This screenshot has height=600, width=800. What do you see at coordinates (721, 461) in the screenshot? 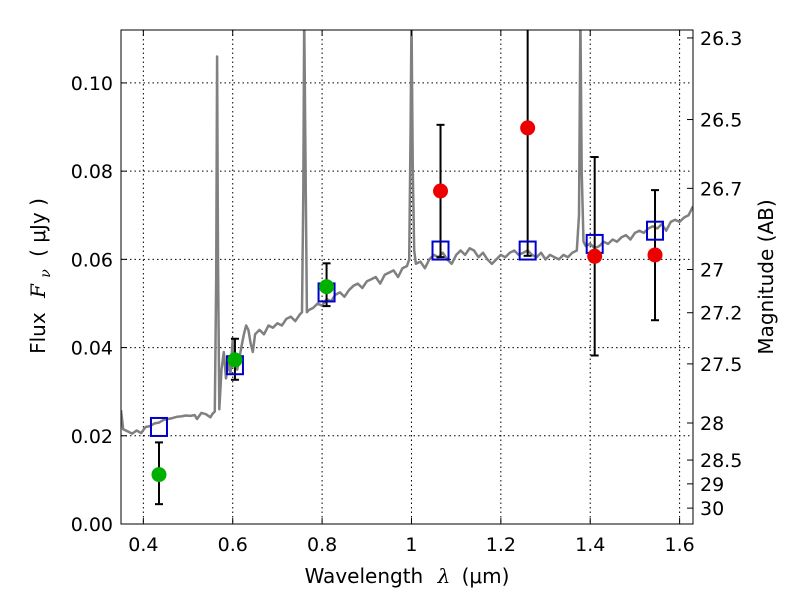
I see `right-tick-label: 28.5` at bounding box center [721, 461].